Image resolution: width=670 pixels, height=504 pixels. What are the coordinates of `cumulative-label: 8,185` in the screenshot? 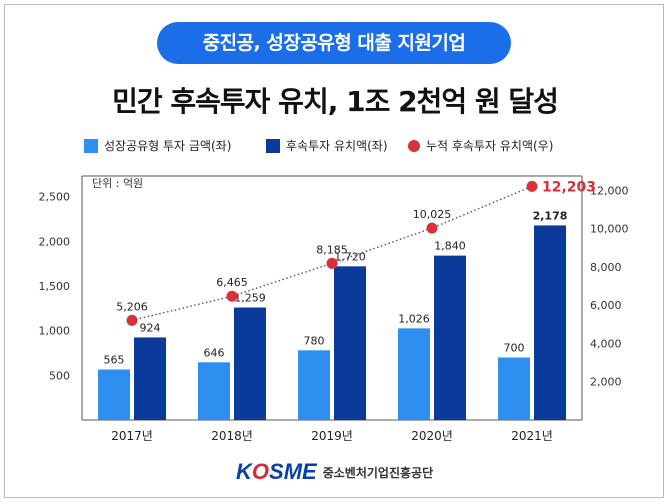 It's located at (332, 249).